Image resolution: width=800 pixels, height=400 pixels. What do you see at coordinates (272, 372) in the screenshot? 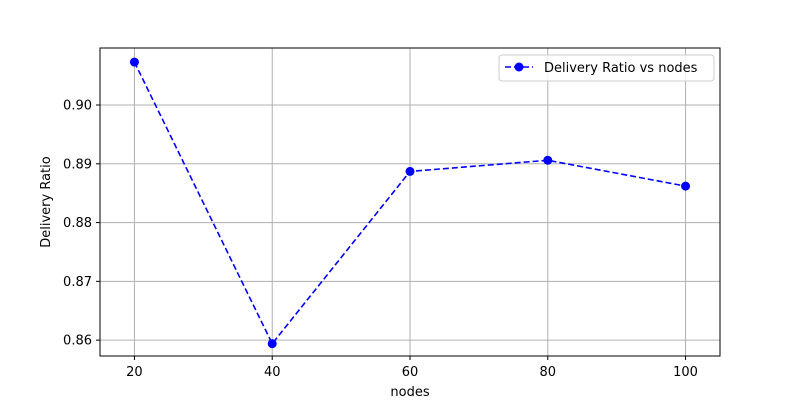
I see `x-tick-label: 40` at bounding box center [272, 372].